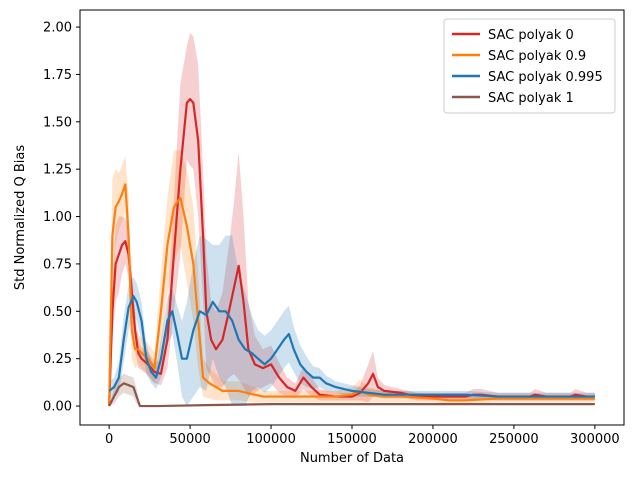 This screenshot has height=480, width=640. I want to click on x-tick-label: 250000, so click(514, 439).